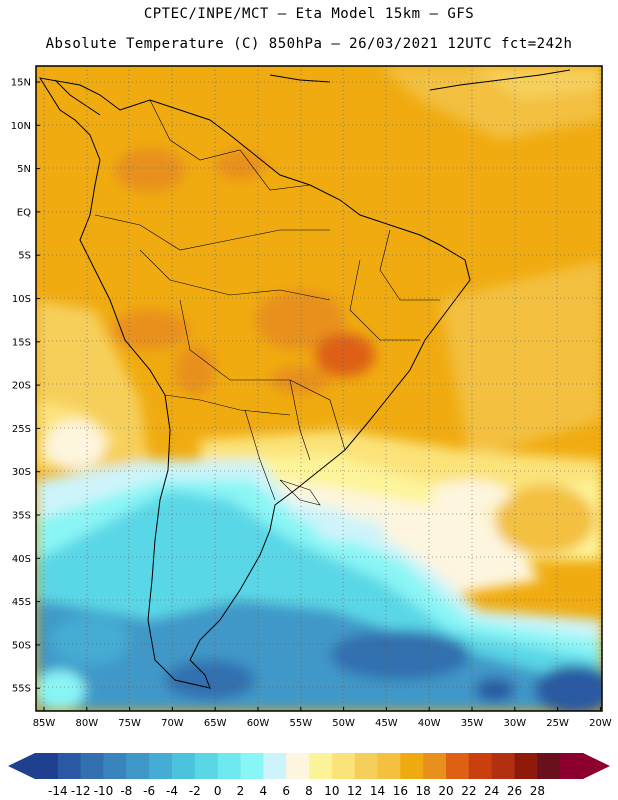  What do you see at coordinates (400, 791) in the screenshot?
I see `colorbar-label: 16` at bounding box center [400, 791].